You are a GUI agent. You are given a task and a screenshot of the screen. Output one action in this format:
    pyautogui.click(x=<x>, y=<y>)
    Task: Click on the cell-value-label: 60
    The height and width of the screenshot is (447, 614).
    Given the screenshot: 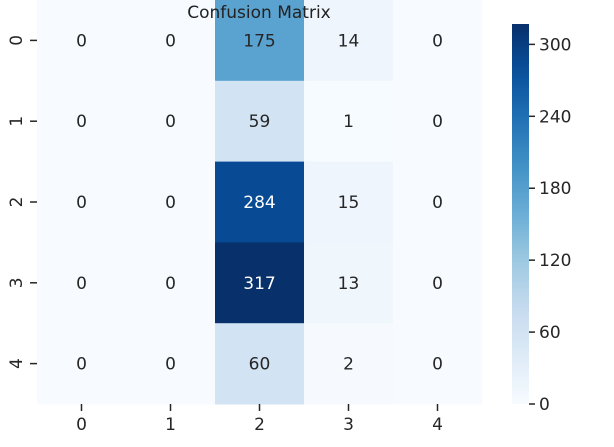 What is the action you would take?
    pyautogui.click(x=260, y=365)
    